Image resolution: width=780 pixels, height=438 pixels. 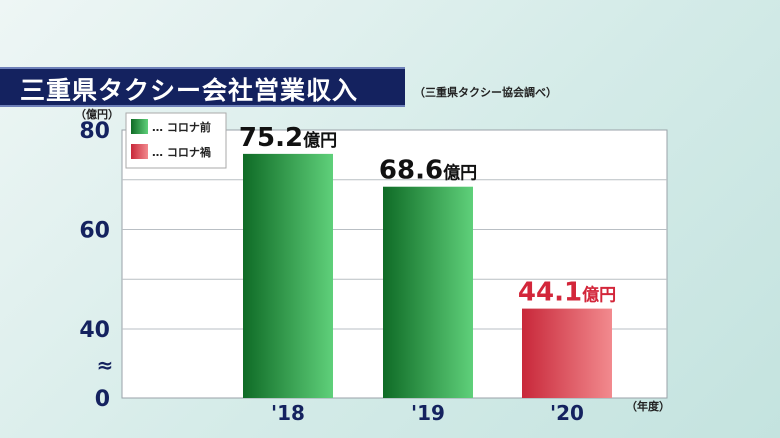 I want to click on data-label: 68.6億円, so click(x=428, y=171).